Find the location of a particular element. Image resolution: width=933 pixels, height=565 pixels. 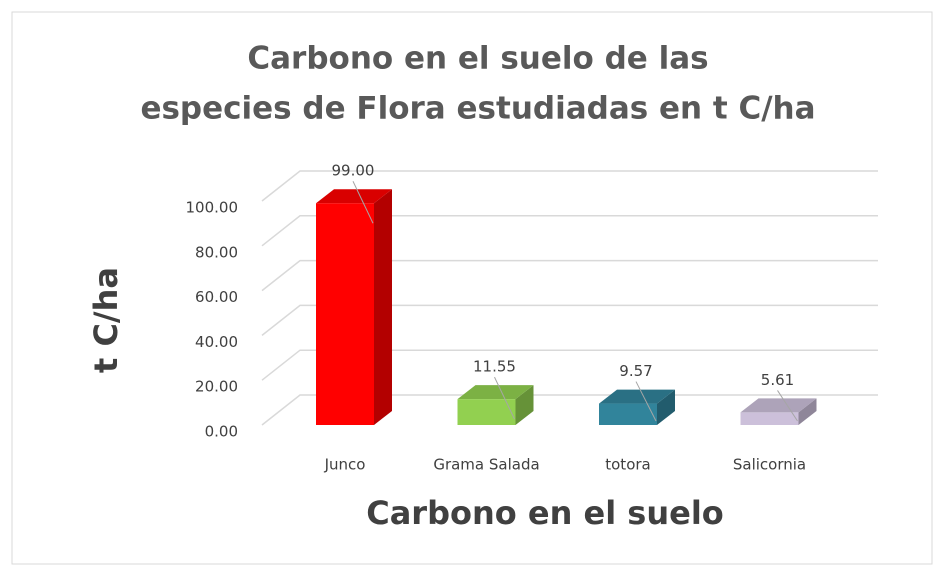

y-axis-title: t C/ha is located at coordinates (106, 320).